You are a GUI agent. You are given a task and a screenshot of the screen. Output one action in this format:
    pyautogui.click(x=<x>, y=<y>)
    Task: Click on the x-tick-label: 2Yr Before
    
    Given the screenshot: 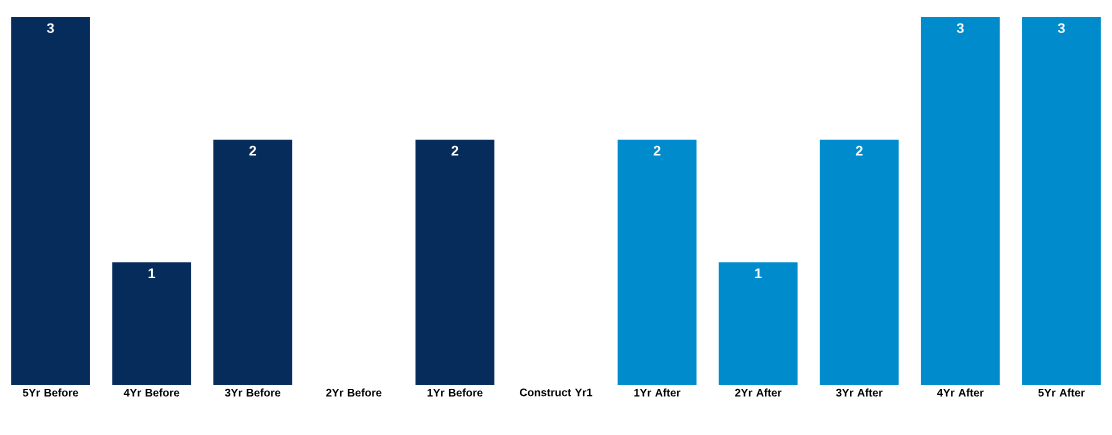 What is the action you would take?
    pyautogui.click(x=354, y=392)
    